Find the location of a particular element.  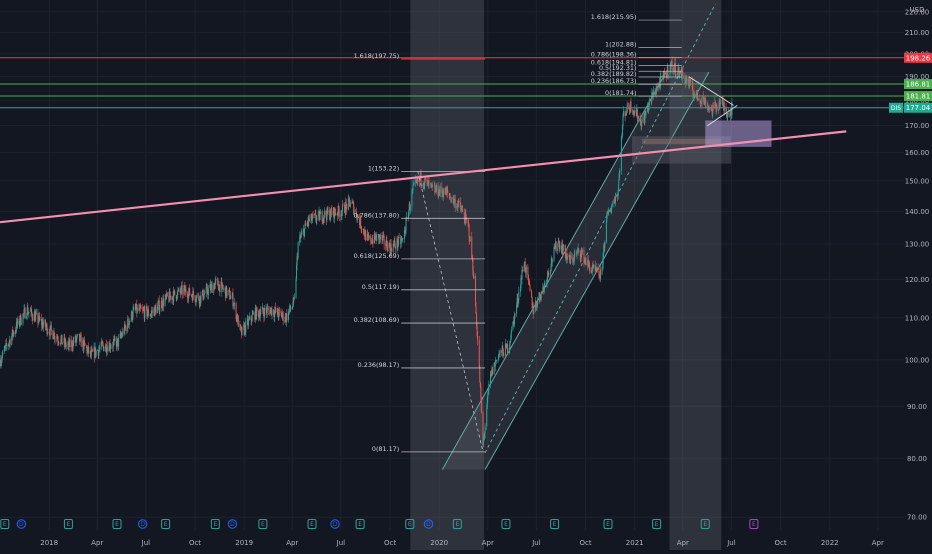

dividend-marker is located at coordinates (142, 524).